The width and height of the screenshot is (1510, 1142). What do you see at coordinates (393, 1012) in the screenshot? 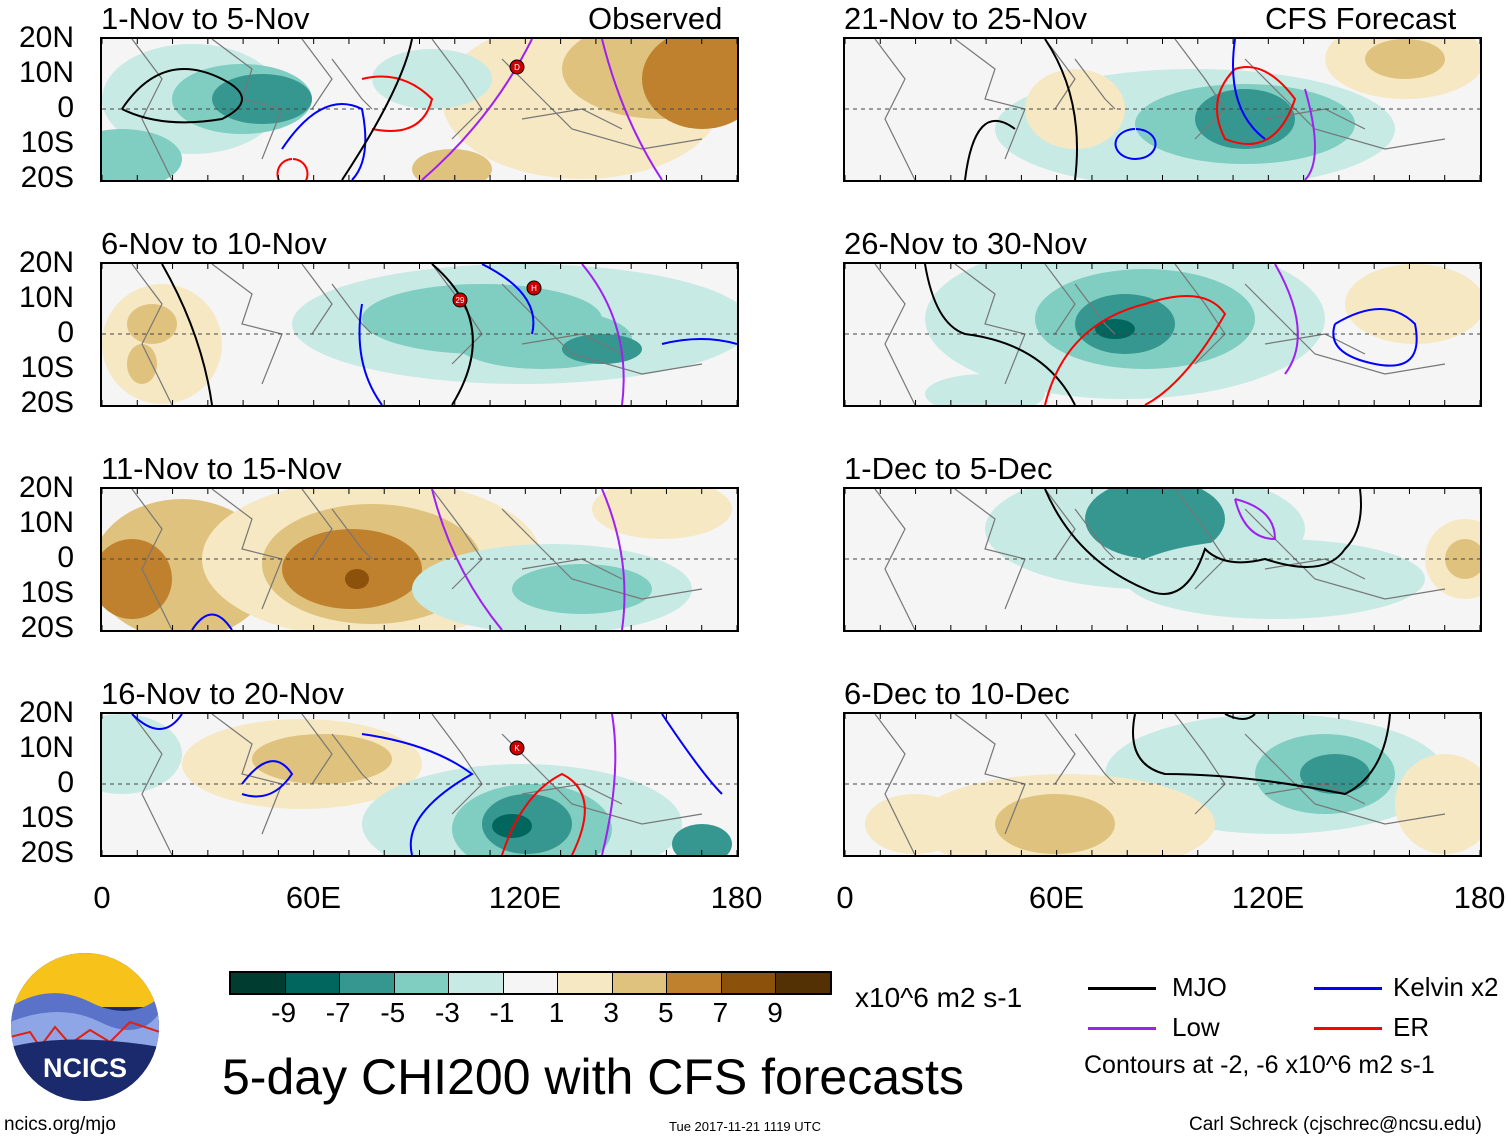
I see `colorbar-label: -5` at bounding box center [393, 1012].